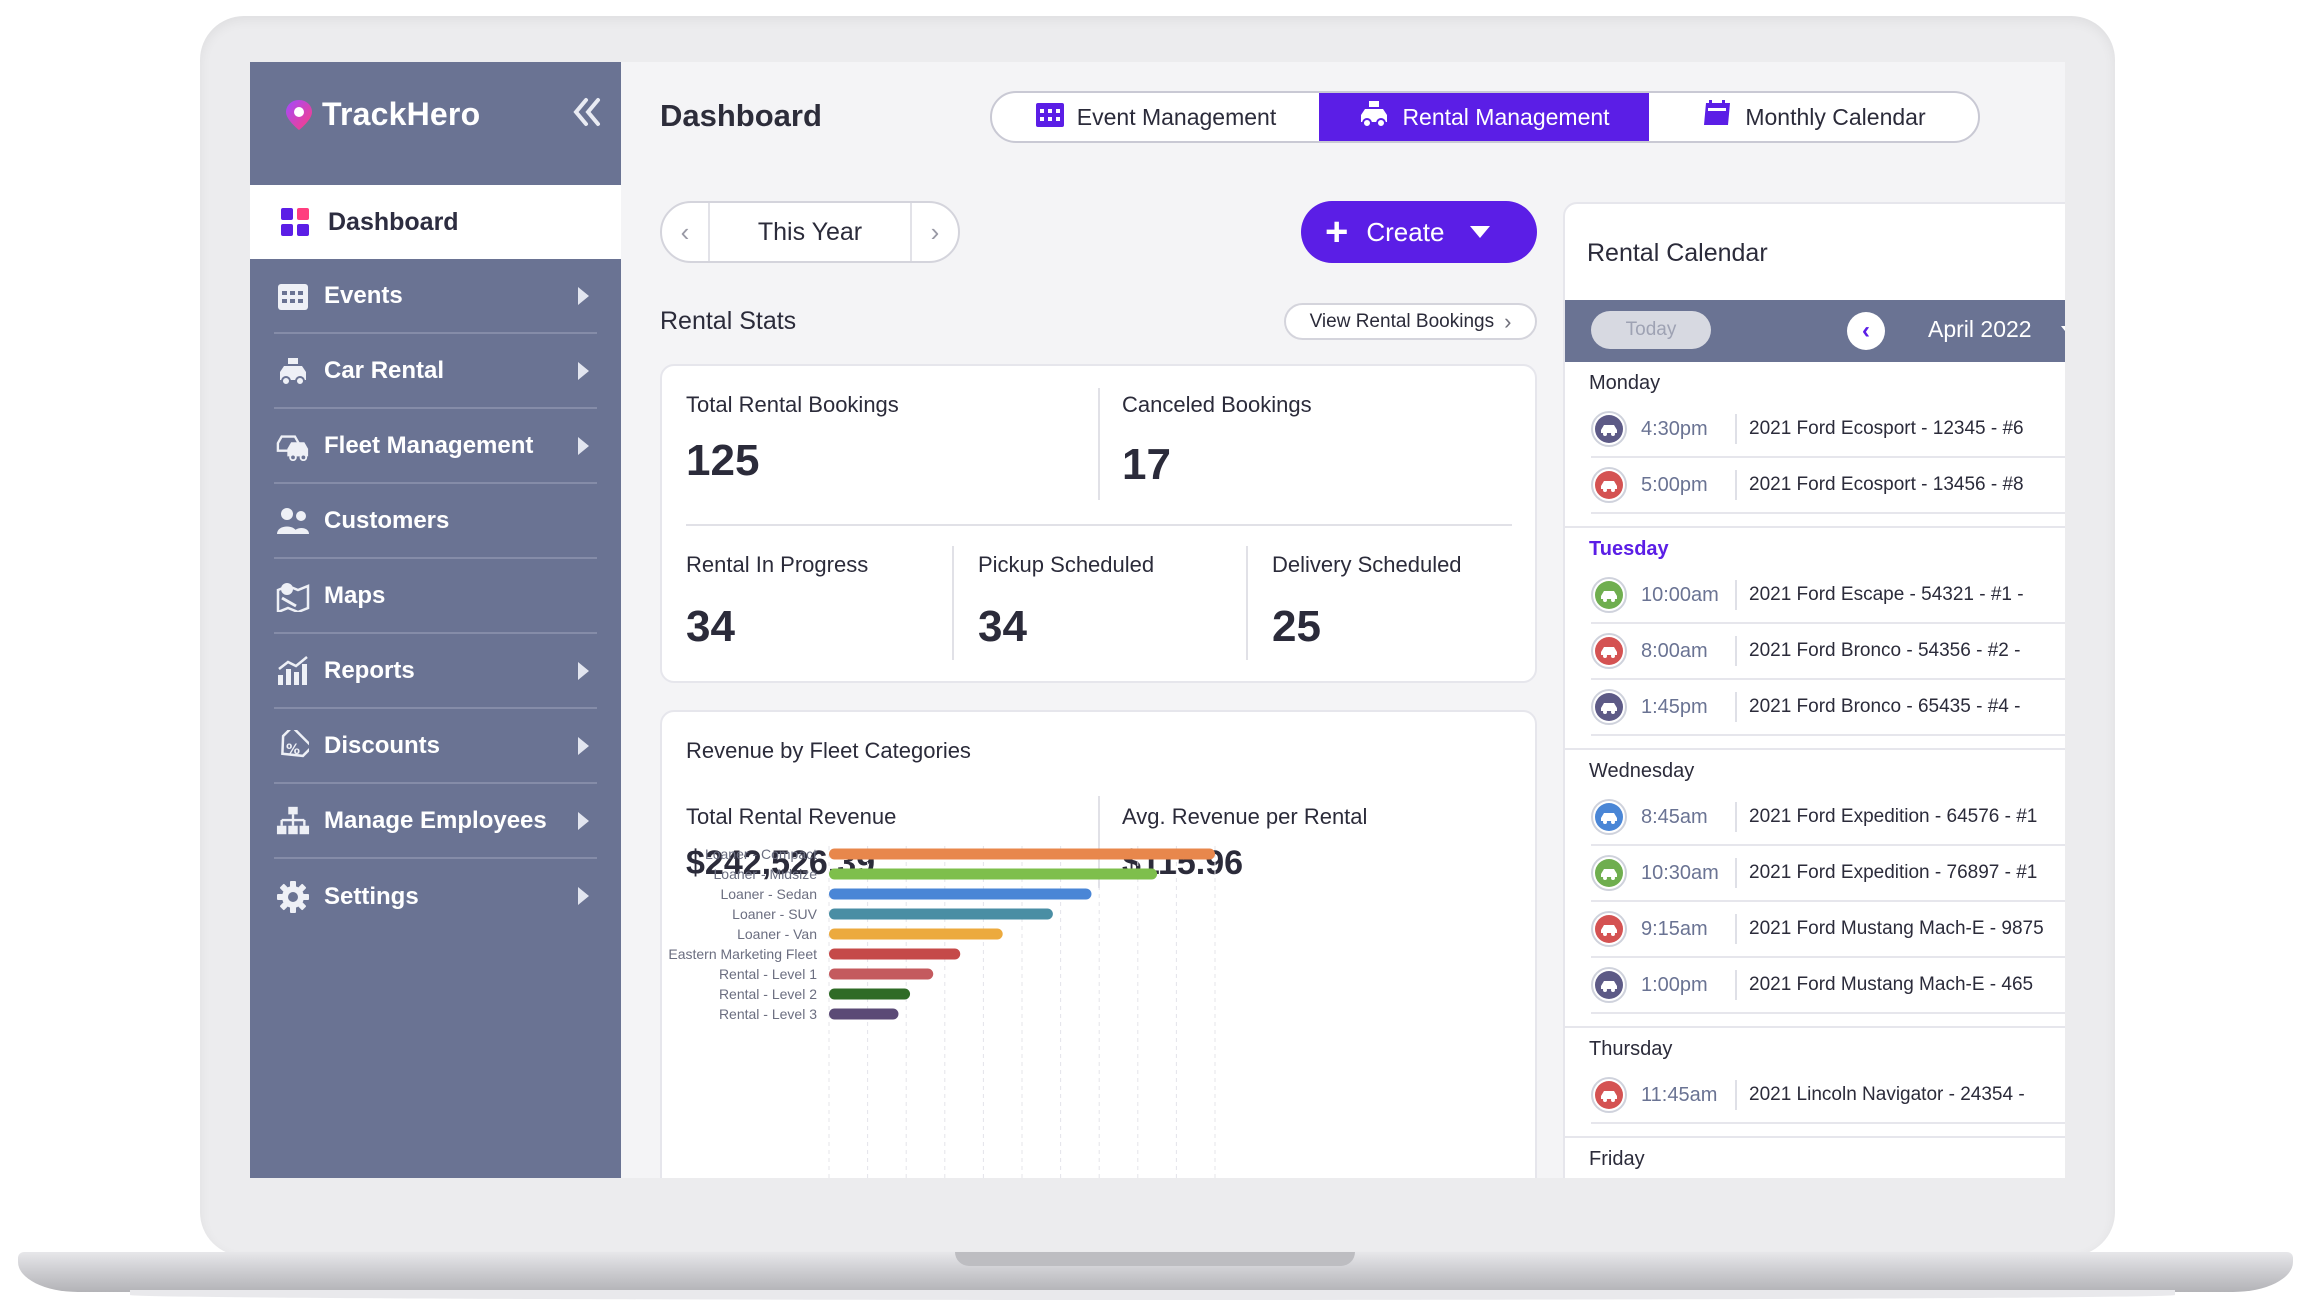  Describe the element at coordinates (1828, 708) in the screenshot. I see `calendar-event: 1:45pm 2021 Ford Bronco - 65435 - #4 -` at that location.